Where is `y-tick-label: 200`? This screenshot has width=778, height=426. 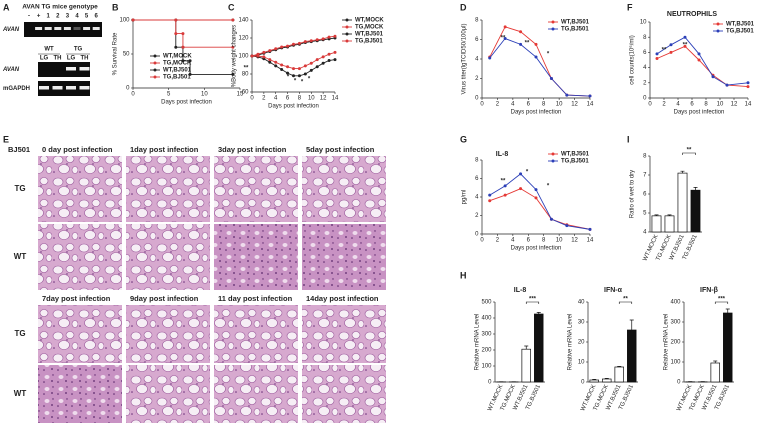 y-tick-label: 200 is located at coordinates (675, 343).